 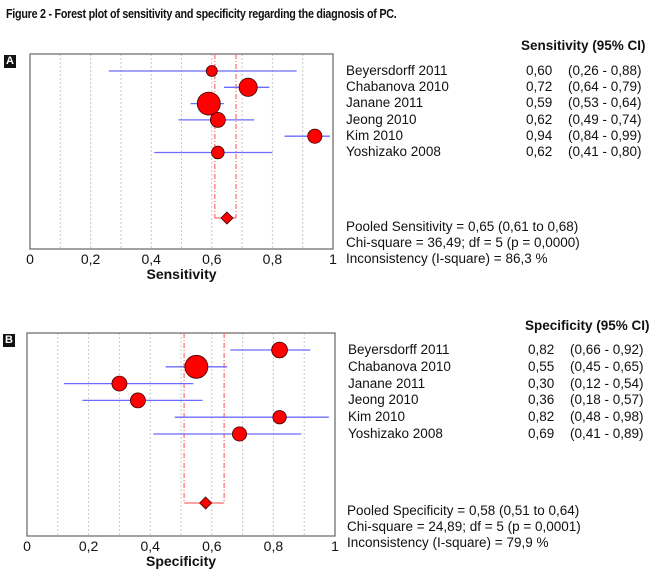 What do you see at coordinates (541, 400) in the screenshot?
I see `study-estimate: 0,36` at bounding box center [541, 400].